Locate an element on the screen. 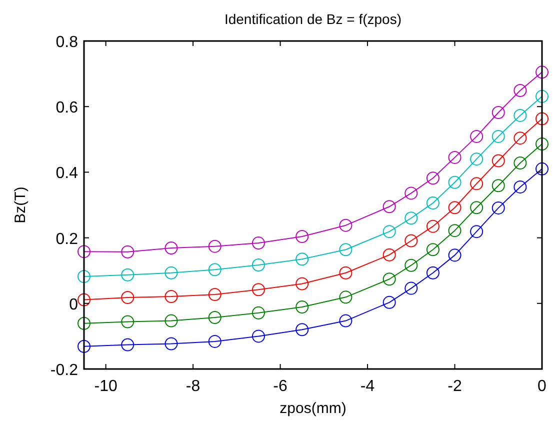 The height and width of the screenshot is (425, 553). y-tick-label: 0 is located at coordinates (73, 305).